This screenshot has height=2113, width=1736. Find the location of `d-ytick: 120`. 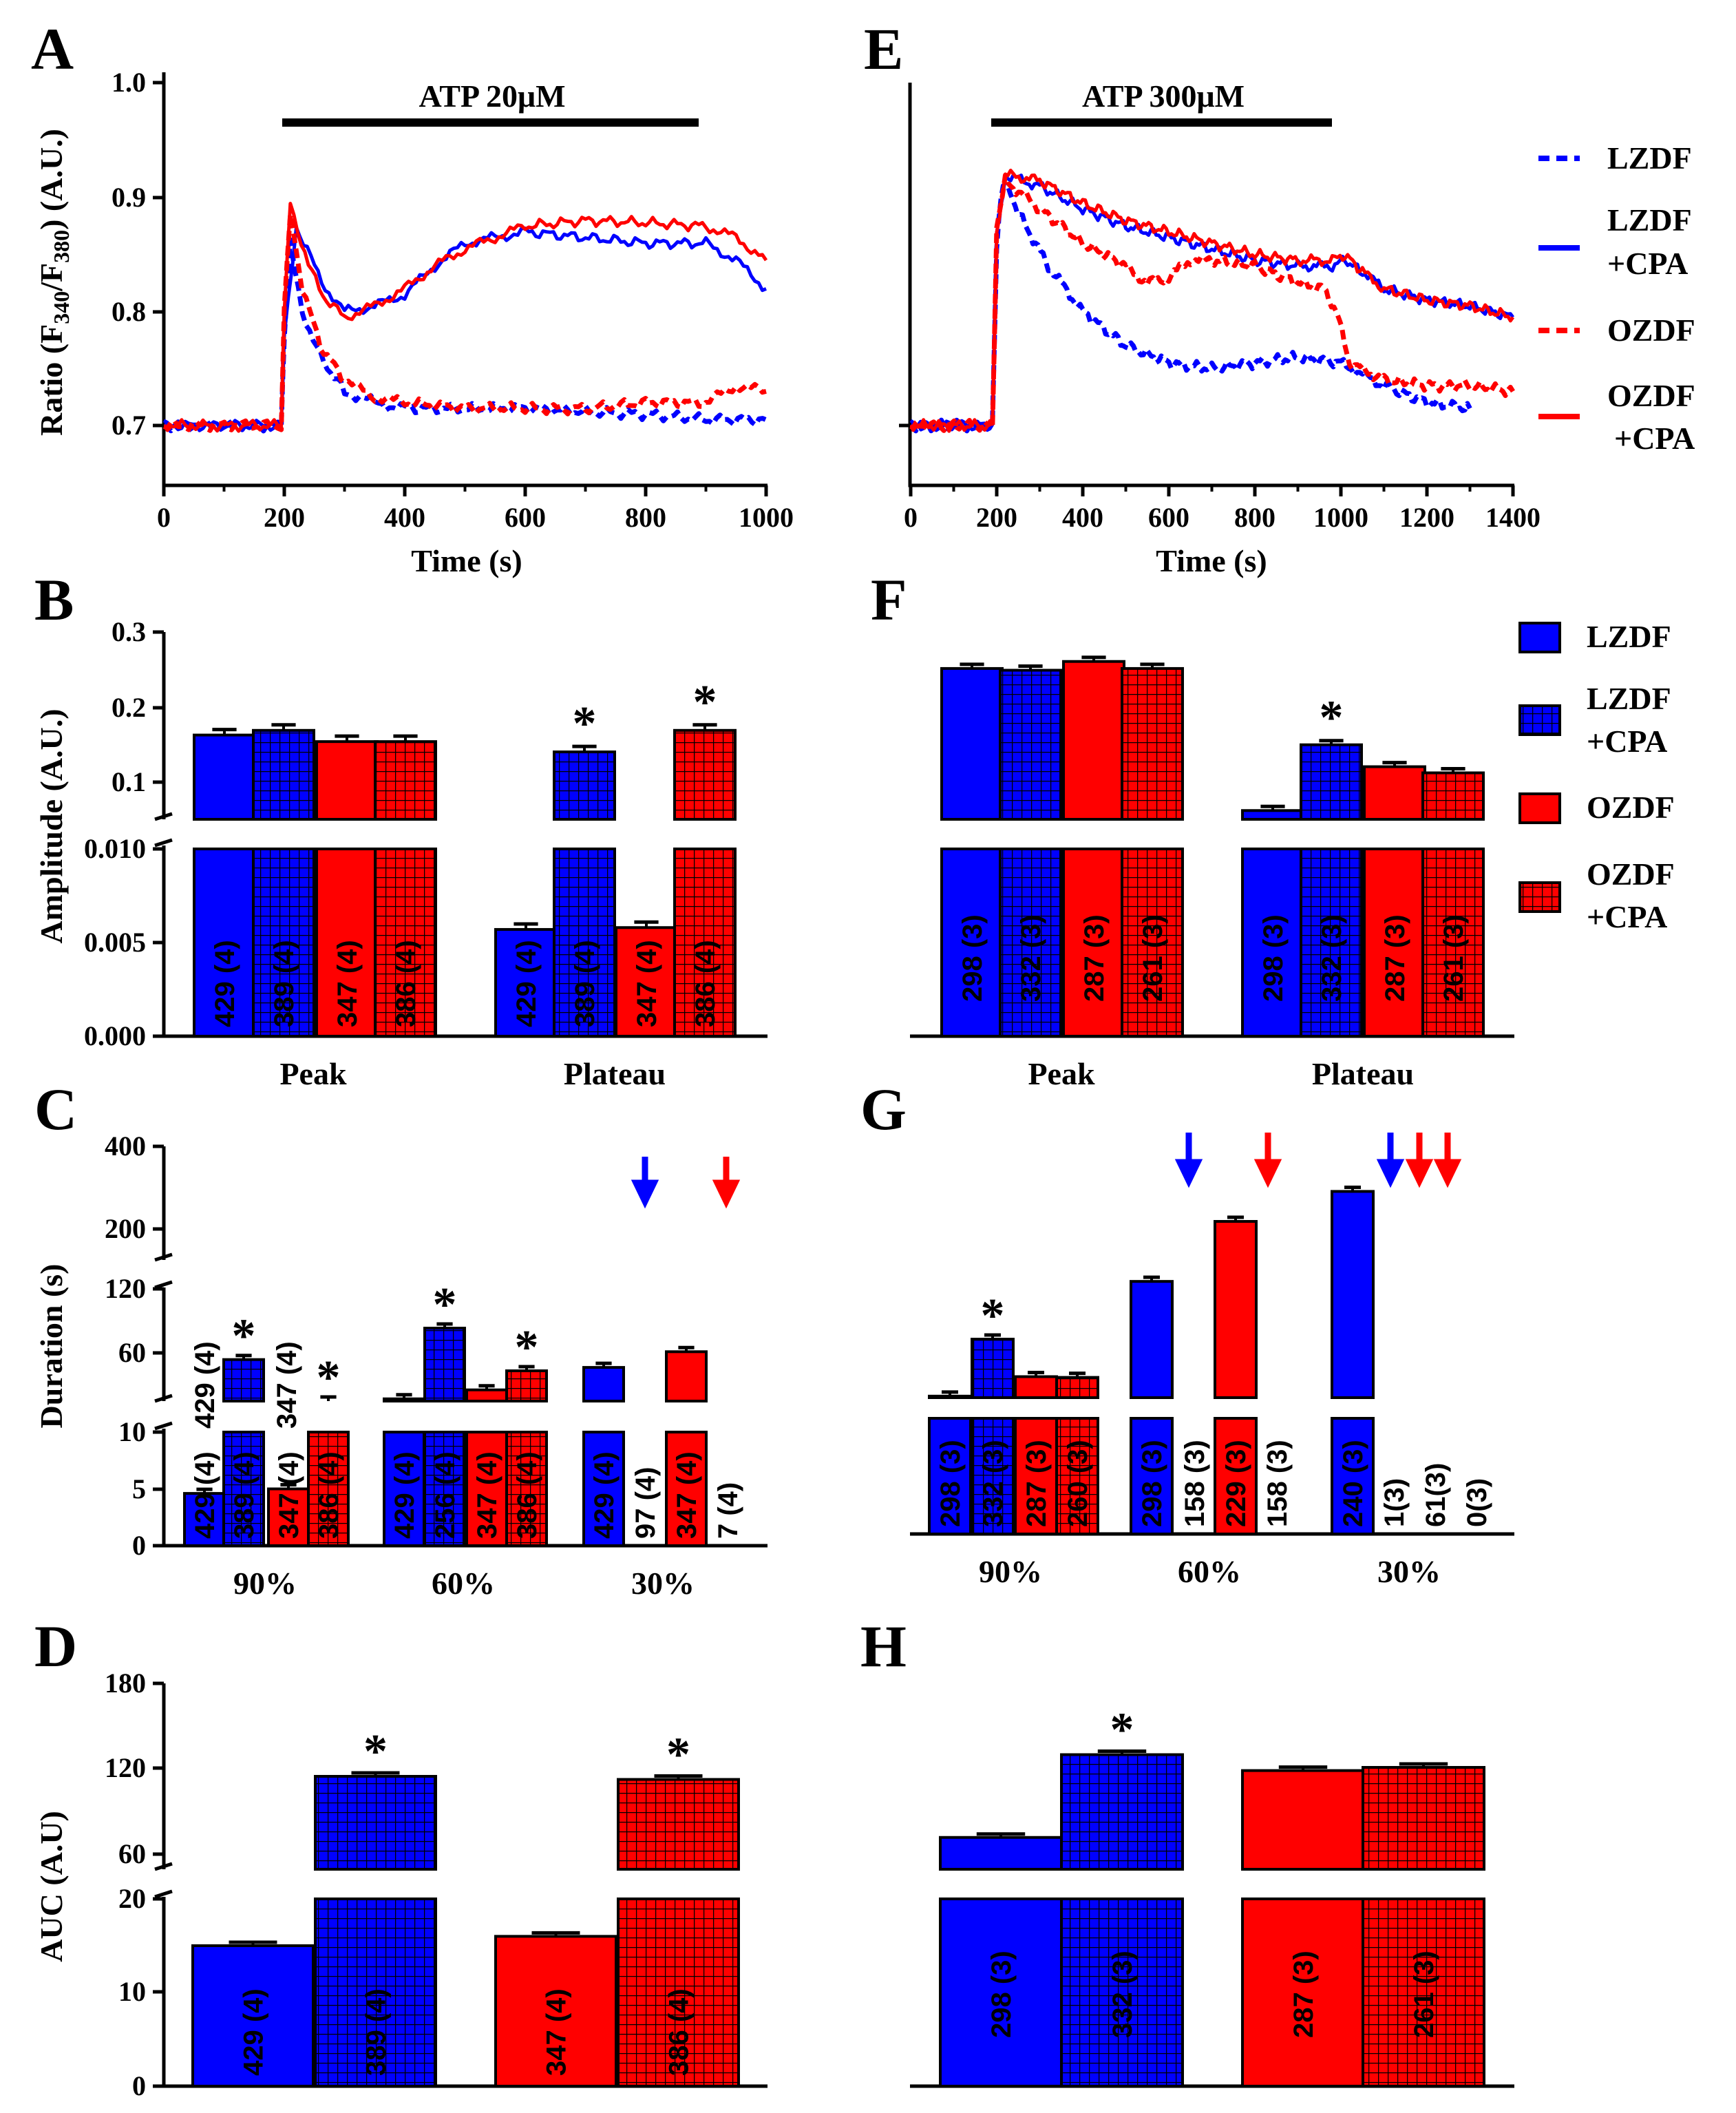

d-ytick: 120 is located at coordinates (125, 1768).